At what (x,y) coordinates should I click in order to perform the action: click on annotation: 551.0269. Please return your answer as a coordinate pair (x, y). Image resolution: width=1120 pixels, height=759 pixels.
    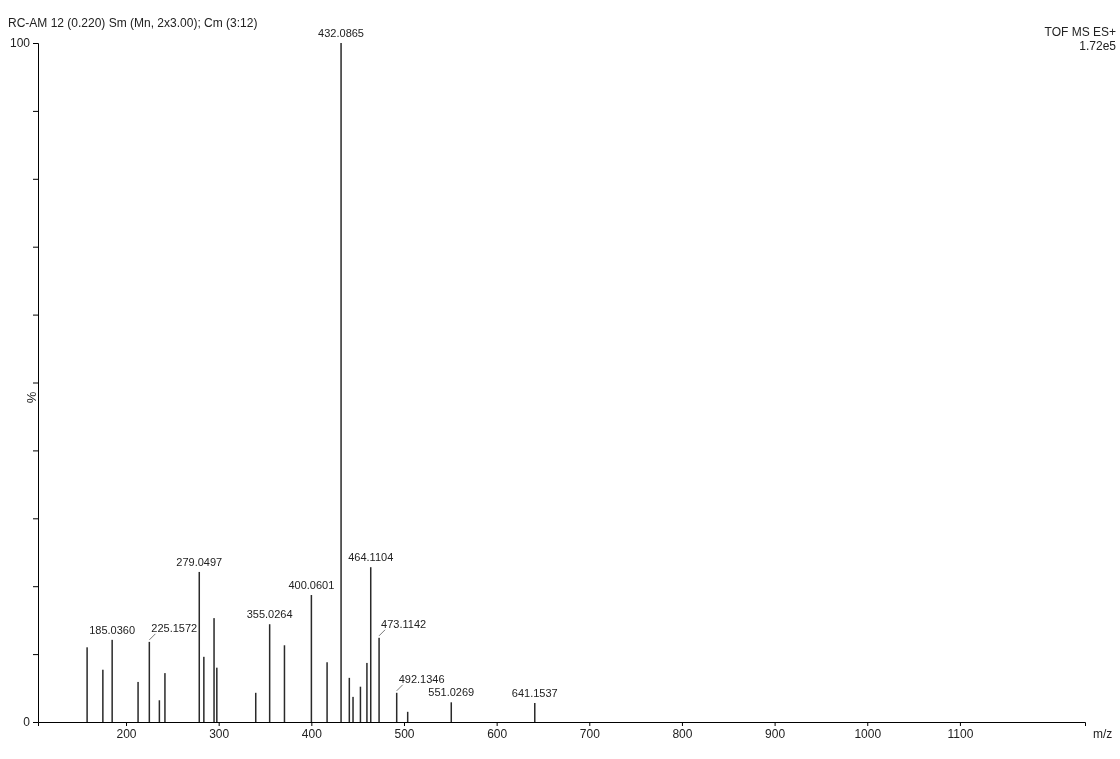
    Looking at the image, I should click on (451, 692).